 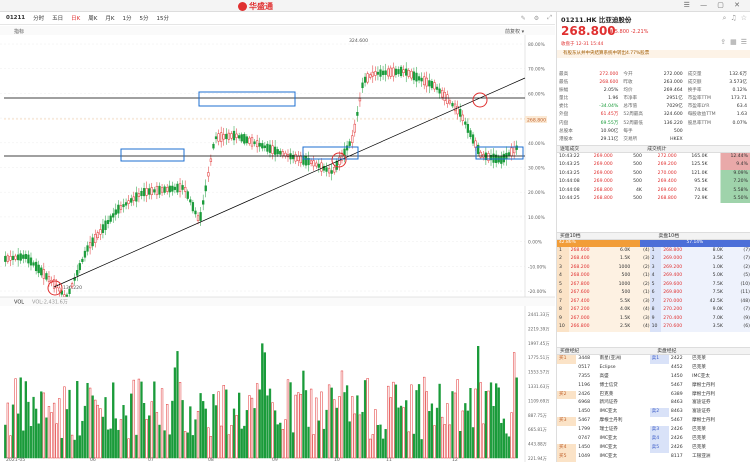 I want to click on last-price: 268.800, so click(x=588, y=31).